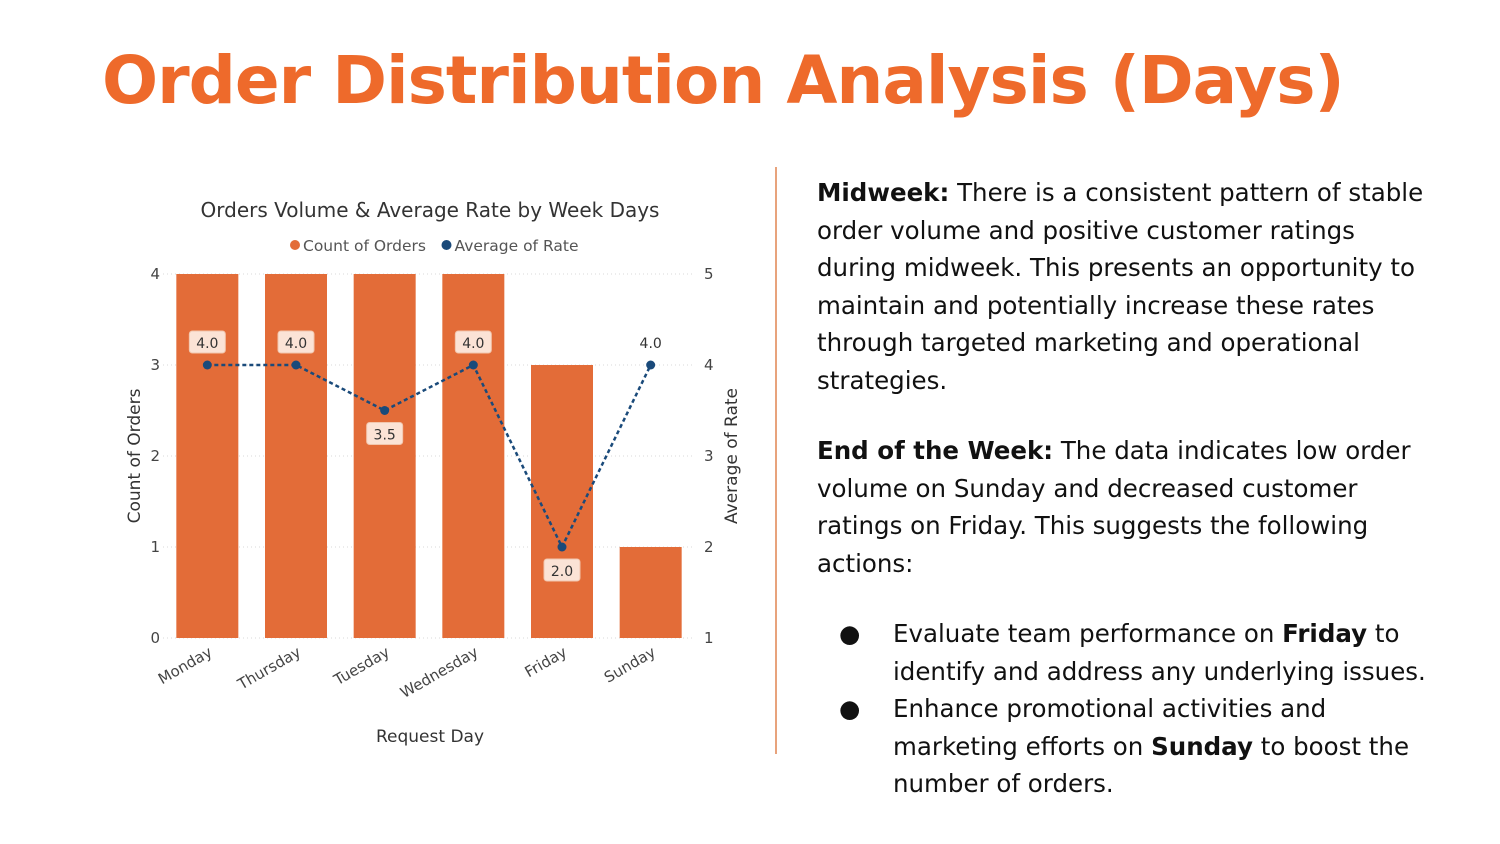 The height and width of the screenshot is (844, 1500). What do you see at coordinates (650, 592) in the screenshot?
I see `bar-sunday` at bounding box center [650, 592].